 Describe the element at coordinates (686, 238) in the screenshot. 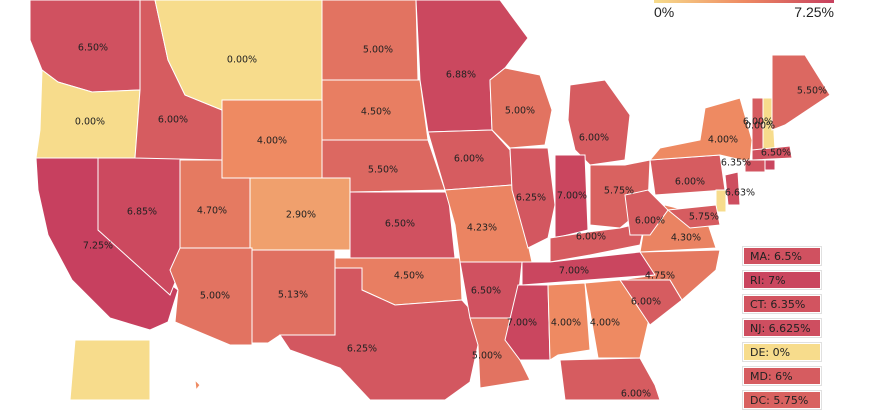

I see `state-label-va: 4.30%` at that location.